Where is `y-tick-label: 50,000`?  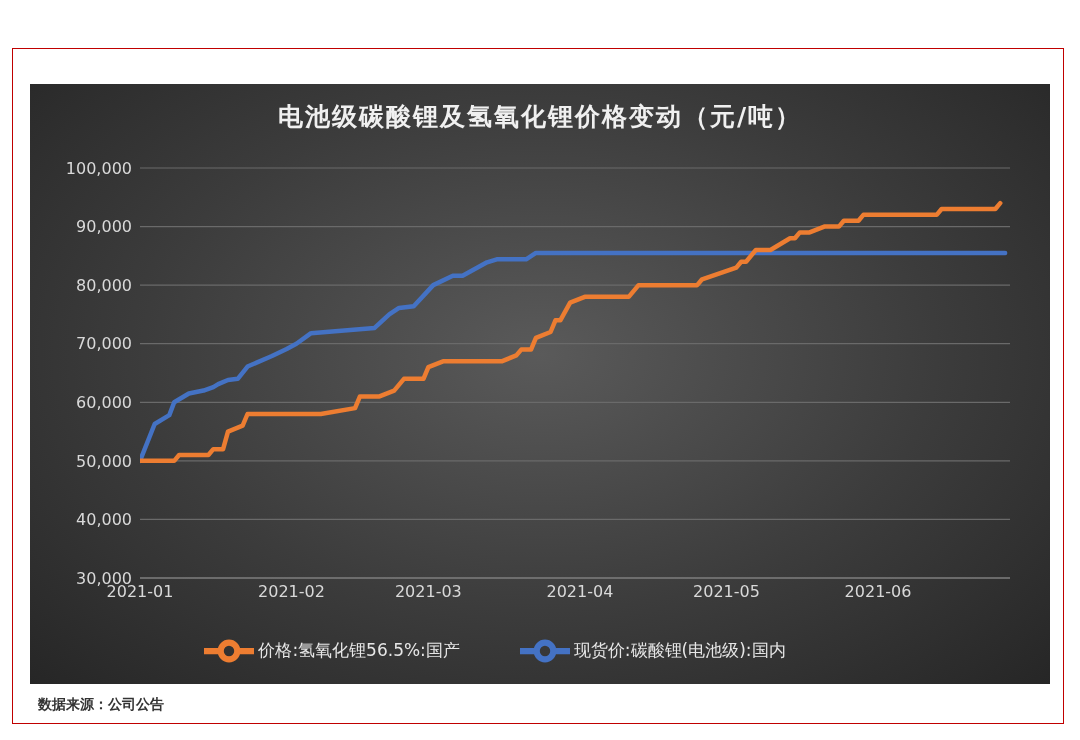 y-tick-label: 50,000 is located at coordinates (104, 461).